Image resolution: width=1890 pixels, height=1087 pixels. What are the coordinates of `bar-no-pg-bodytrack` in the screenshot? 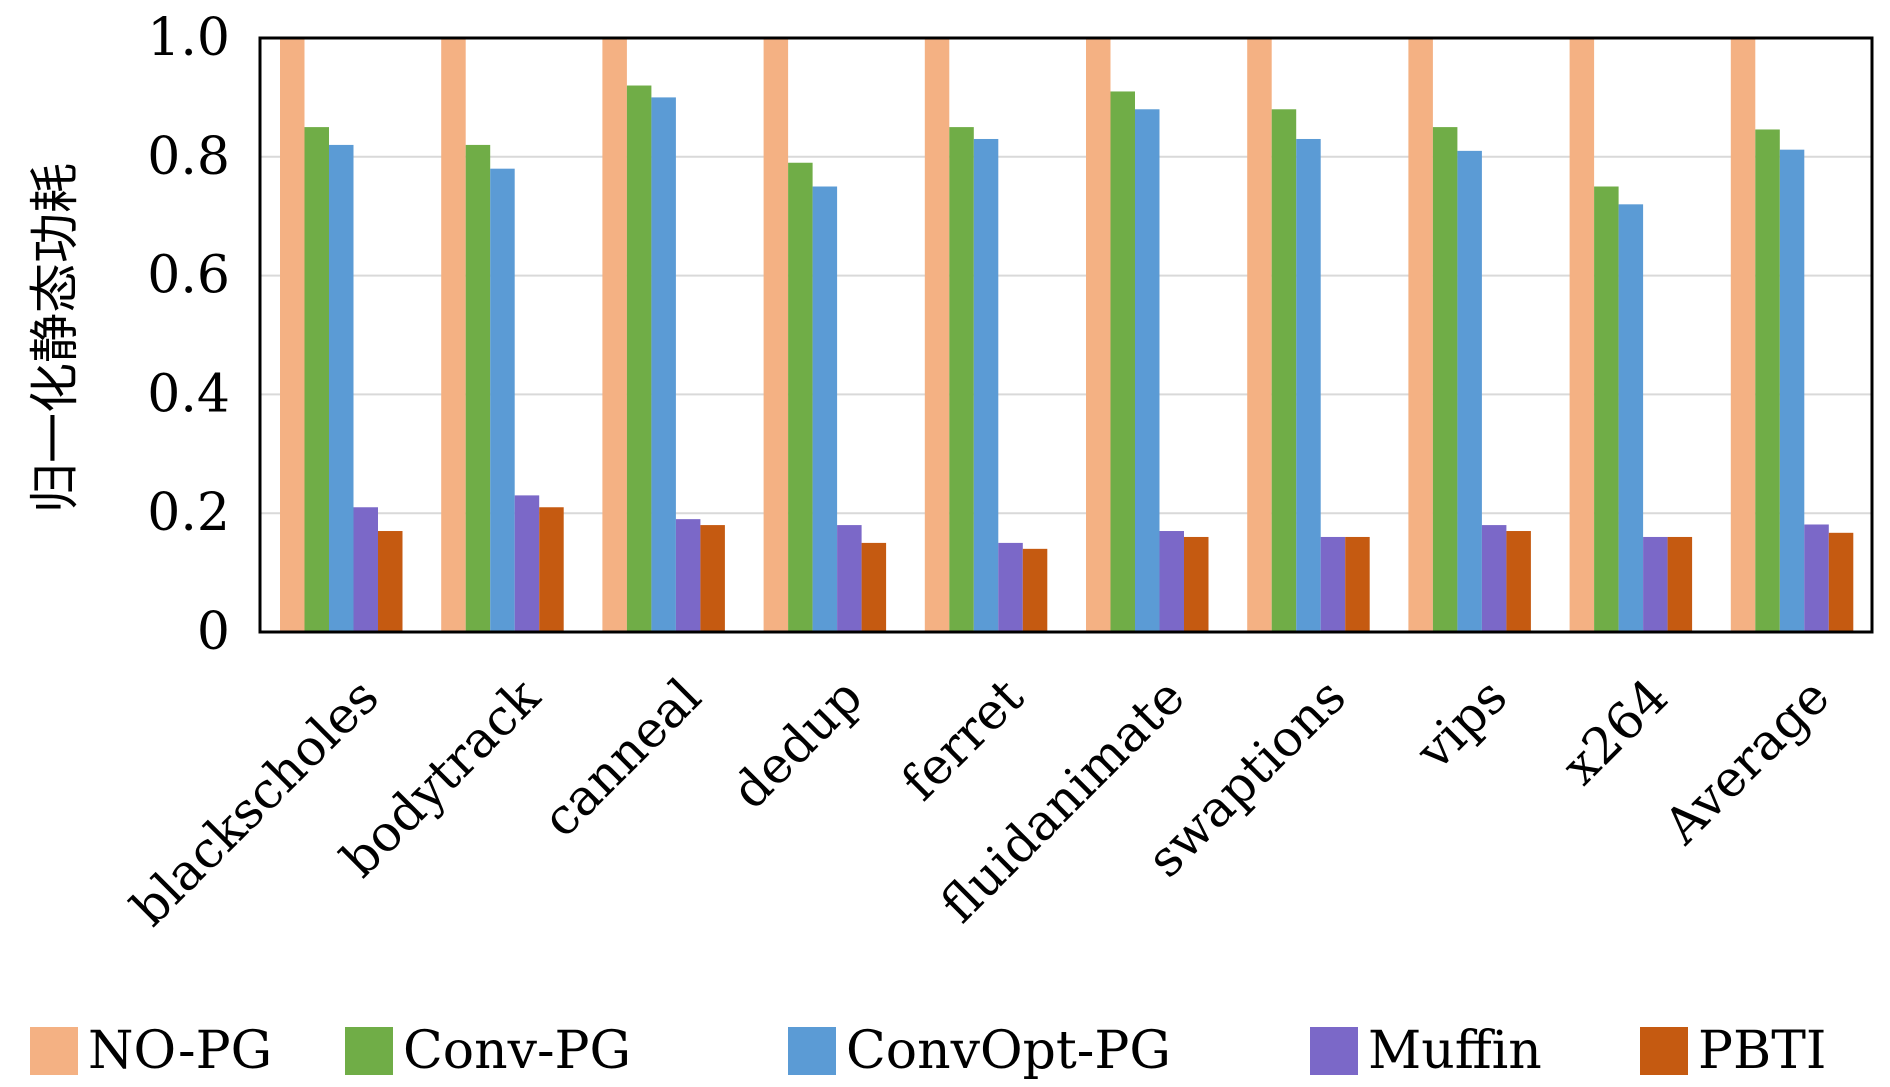 It's located at (453, 335).